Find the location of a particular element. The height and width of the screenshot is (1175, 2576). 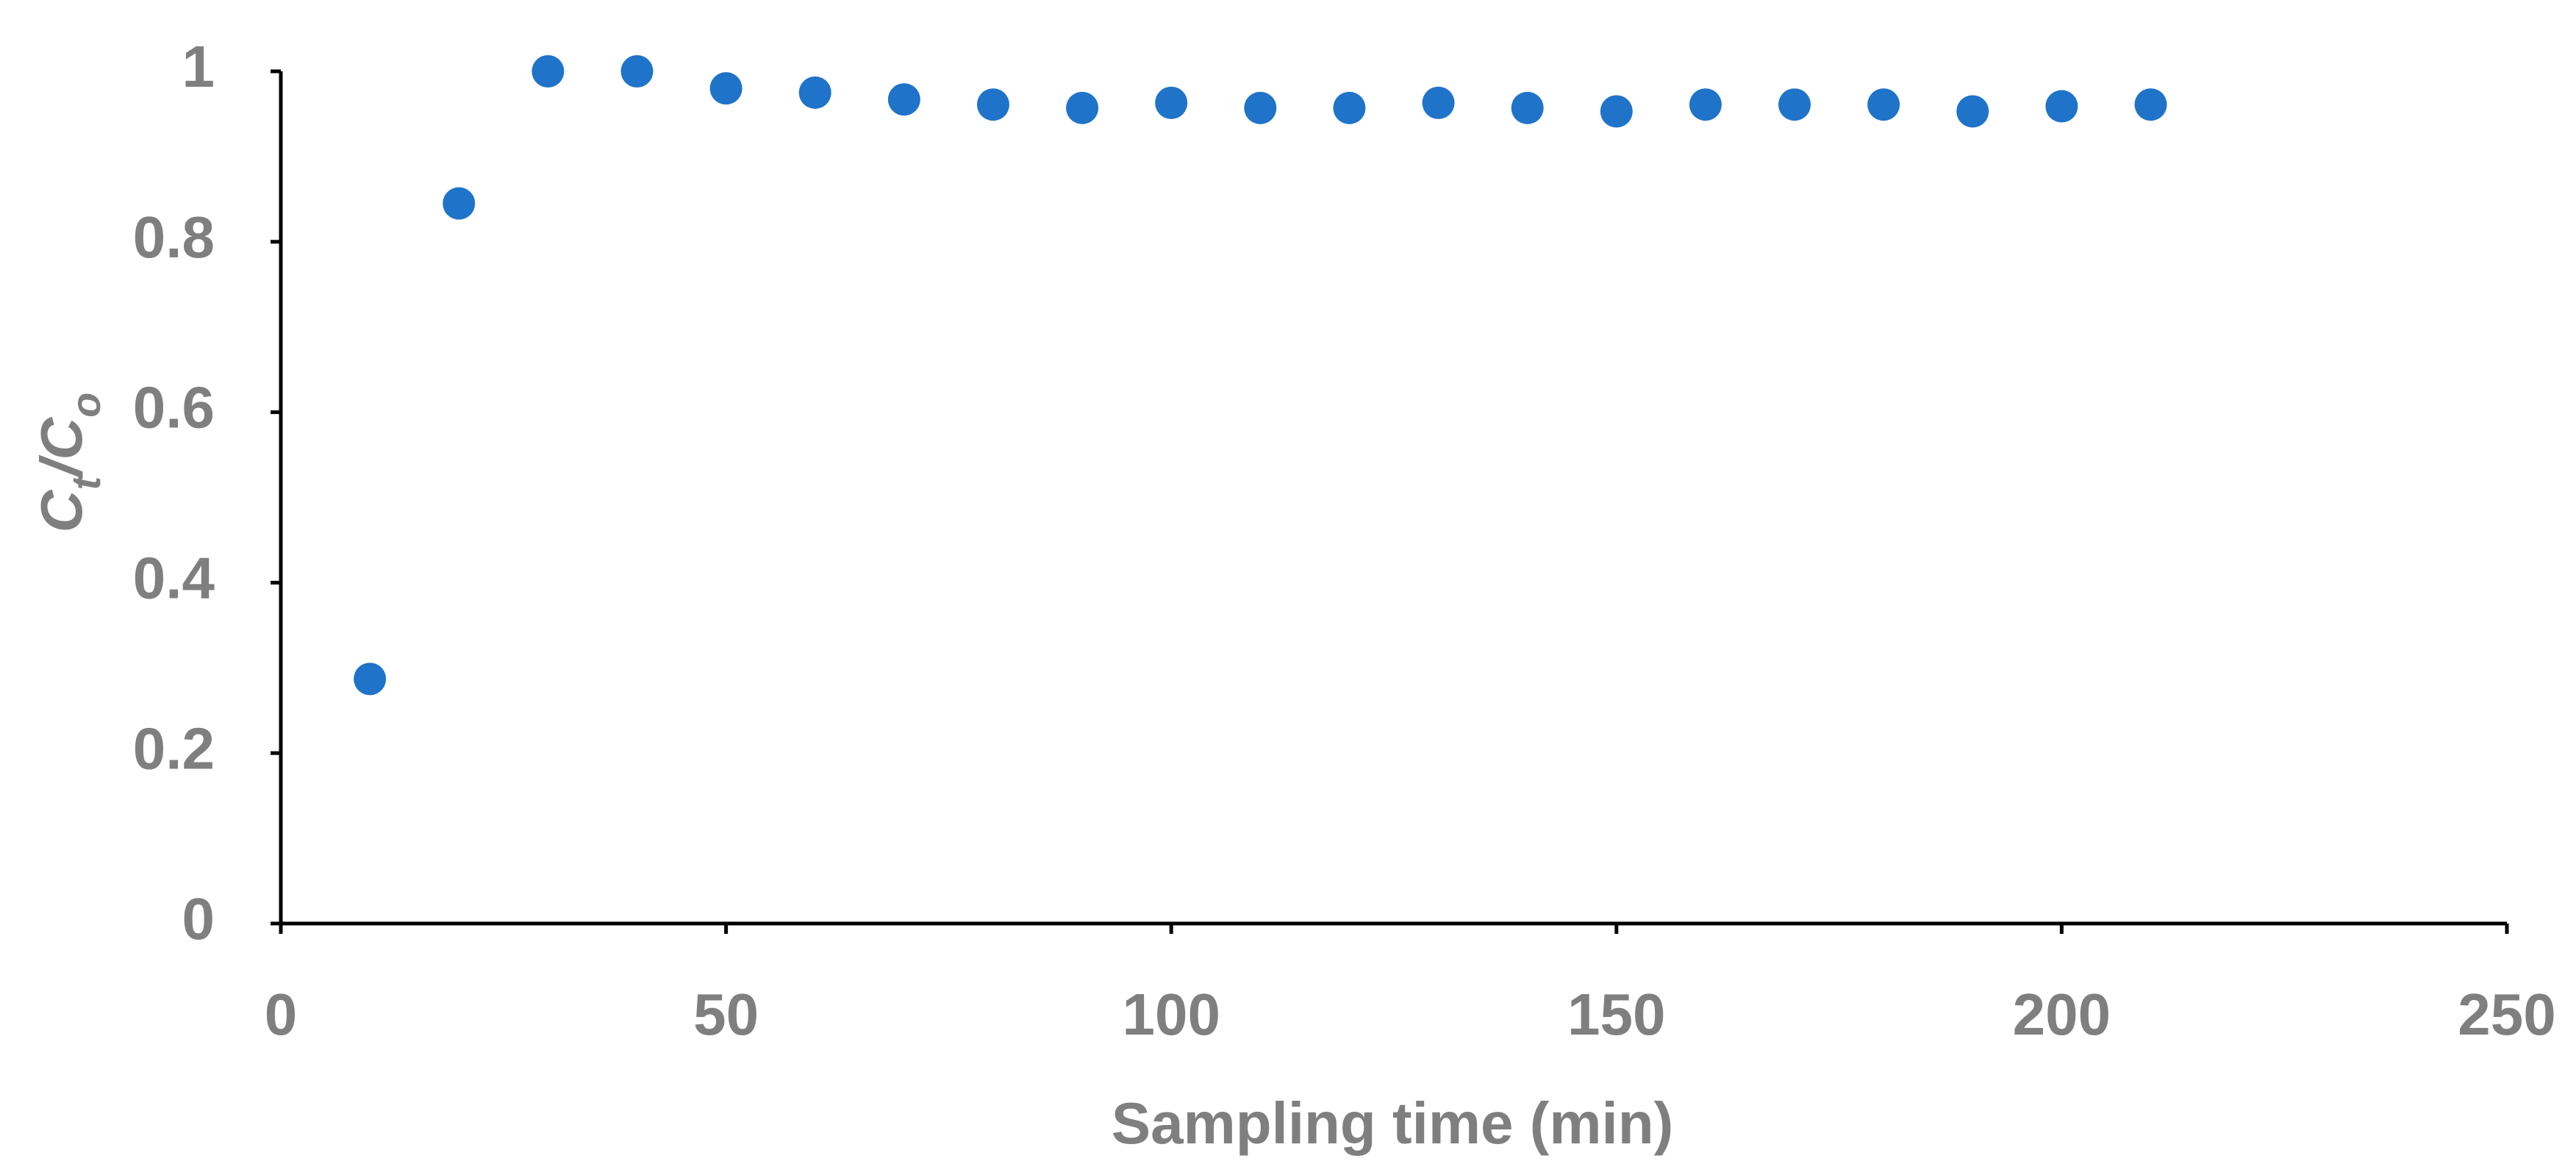

x-tick-label: 200 is located at coordinates (2062, 1015).